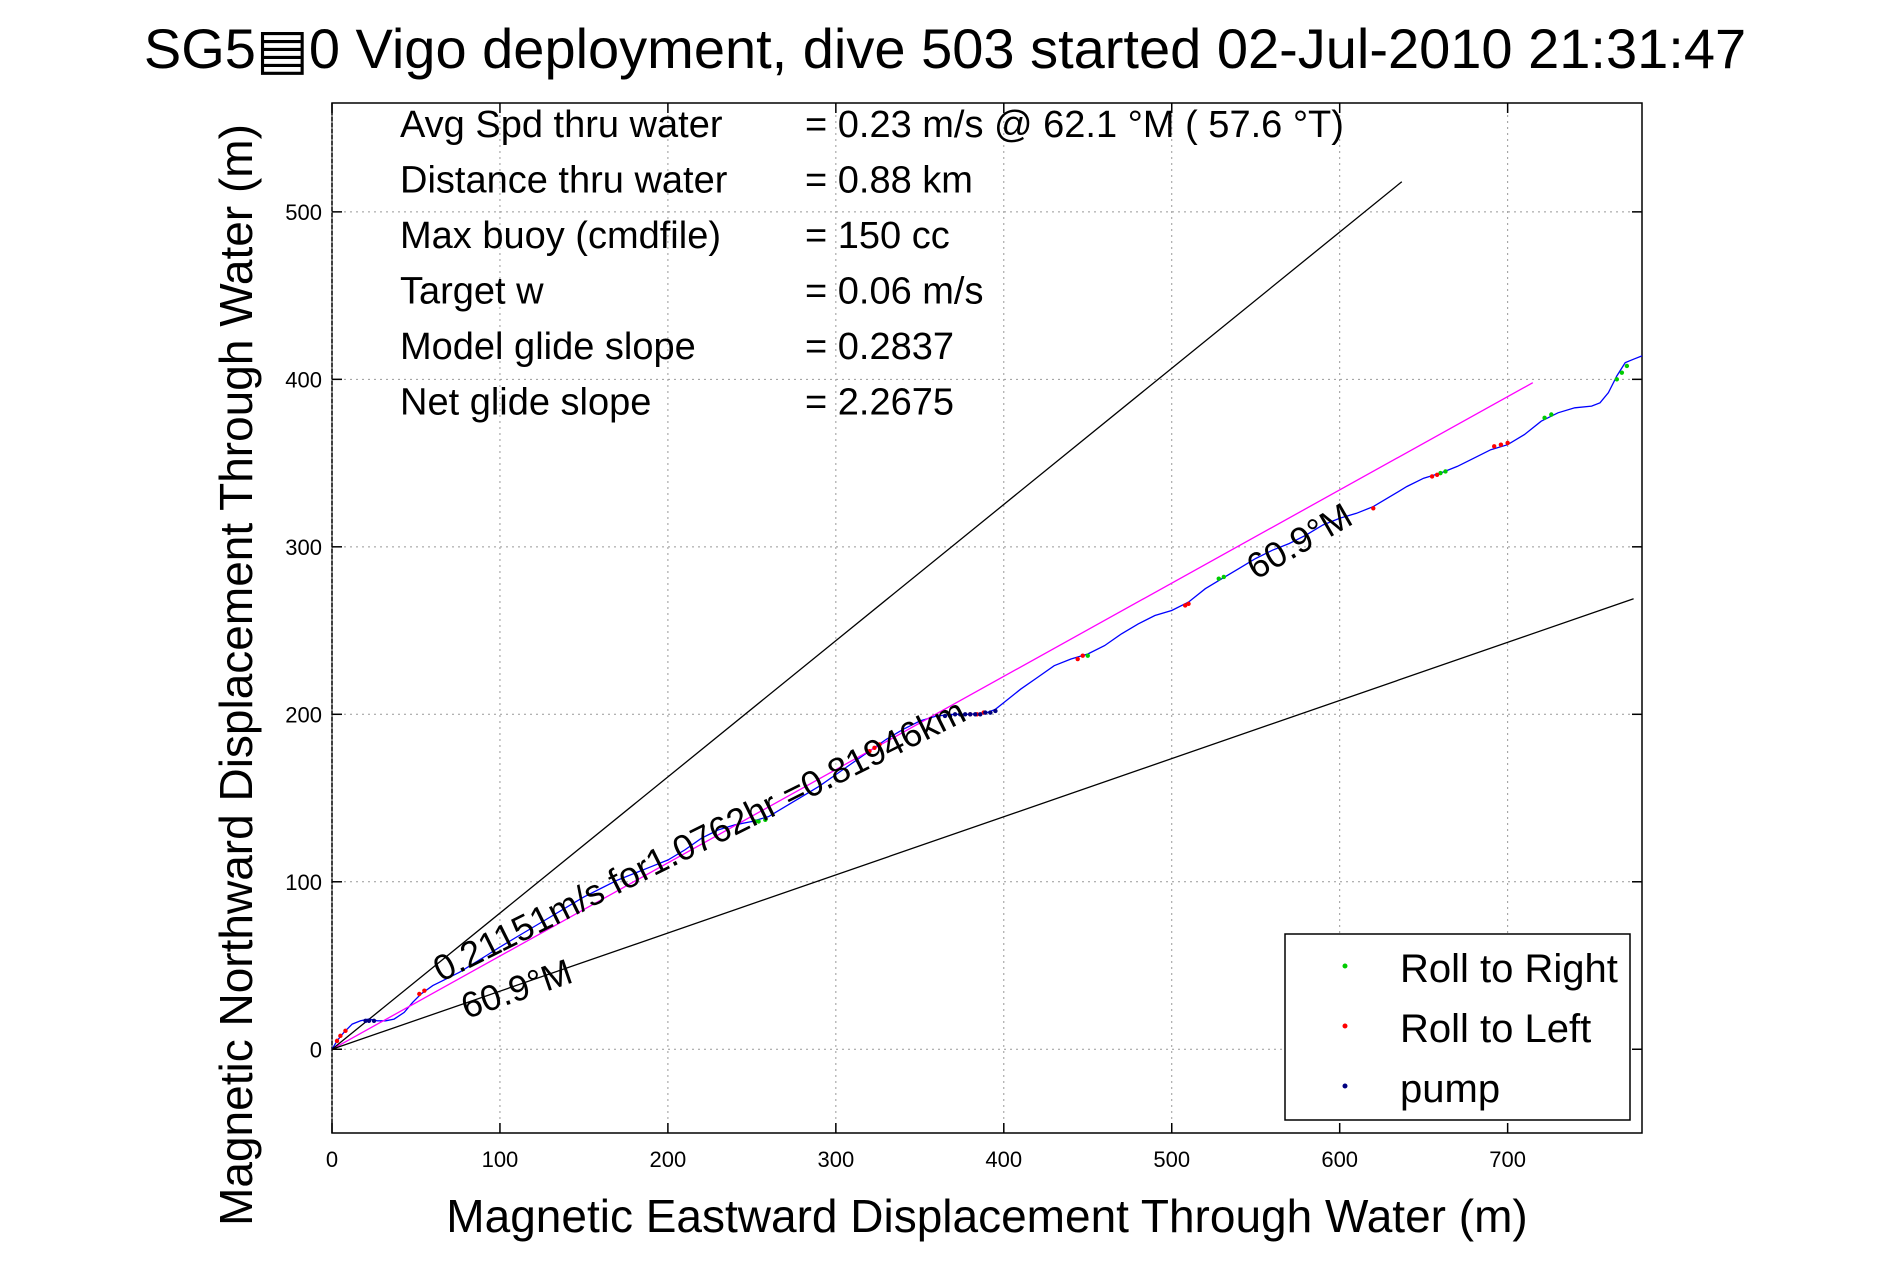 This screenshot has width=1891, height=1262. What do you see at coordinates (303, 714) in the screenshot?
I see `y-tick-label: 200` at bounding box center [303, 714].